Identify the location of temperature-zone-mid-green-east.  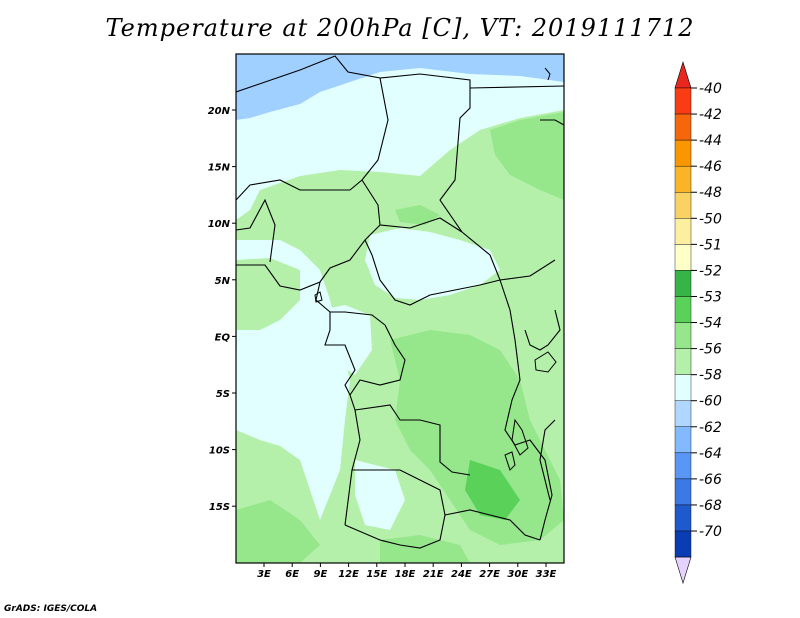
(527, 156).